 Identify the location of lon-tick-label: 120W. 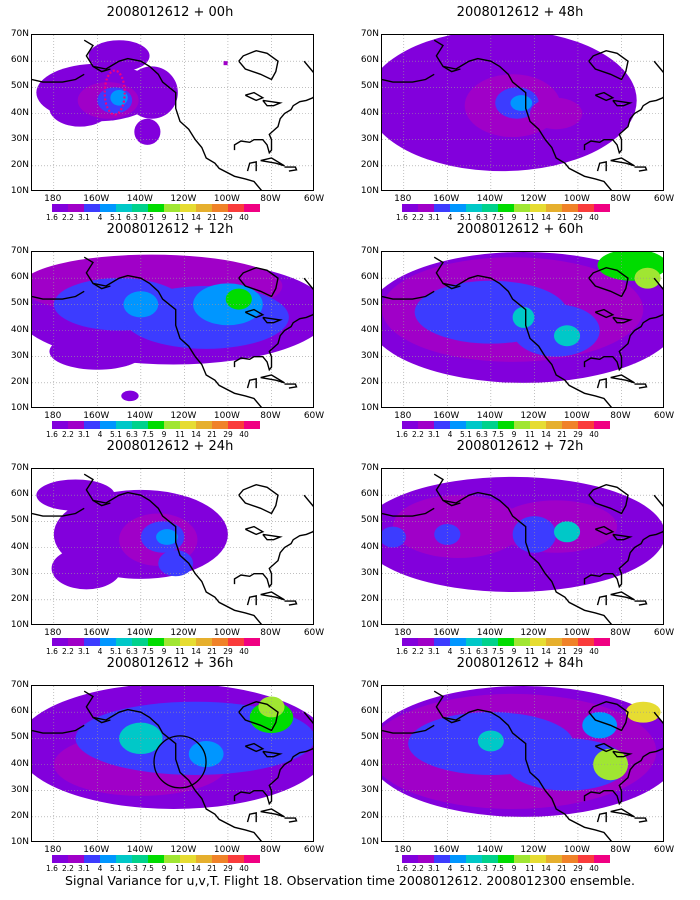
(533, 850).